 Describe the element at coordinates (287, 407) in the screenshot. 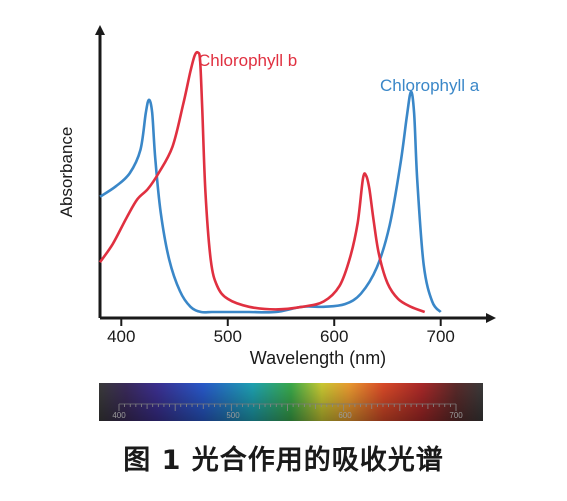

I see `spectrum-ruler` at that location.